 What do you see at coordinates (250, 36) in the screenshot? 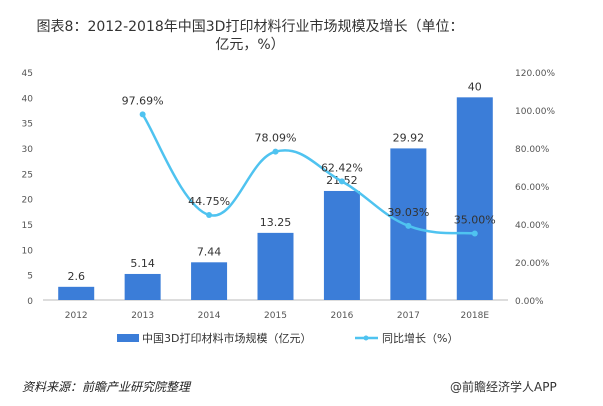
I see `chart-title: 图表8：2012-2018年中国3D打印材料行业市场规模及增长（单位：亿元，%）` at bounding box center [250, 36].